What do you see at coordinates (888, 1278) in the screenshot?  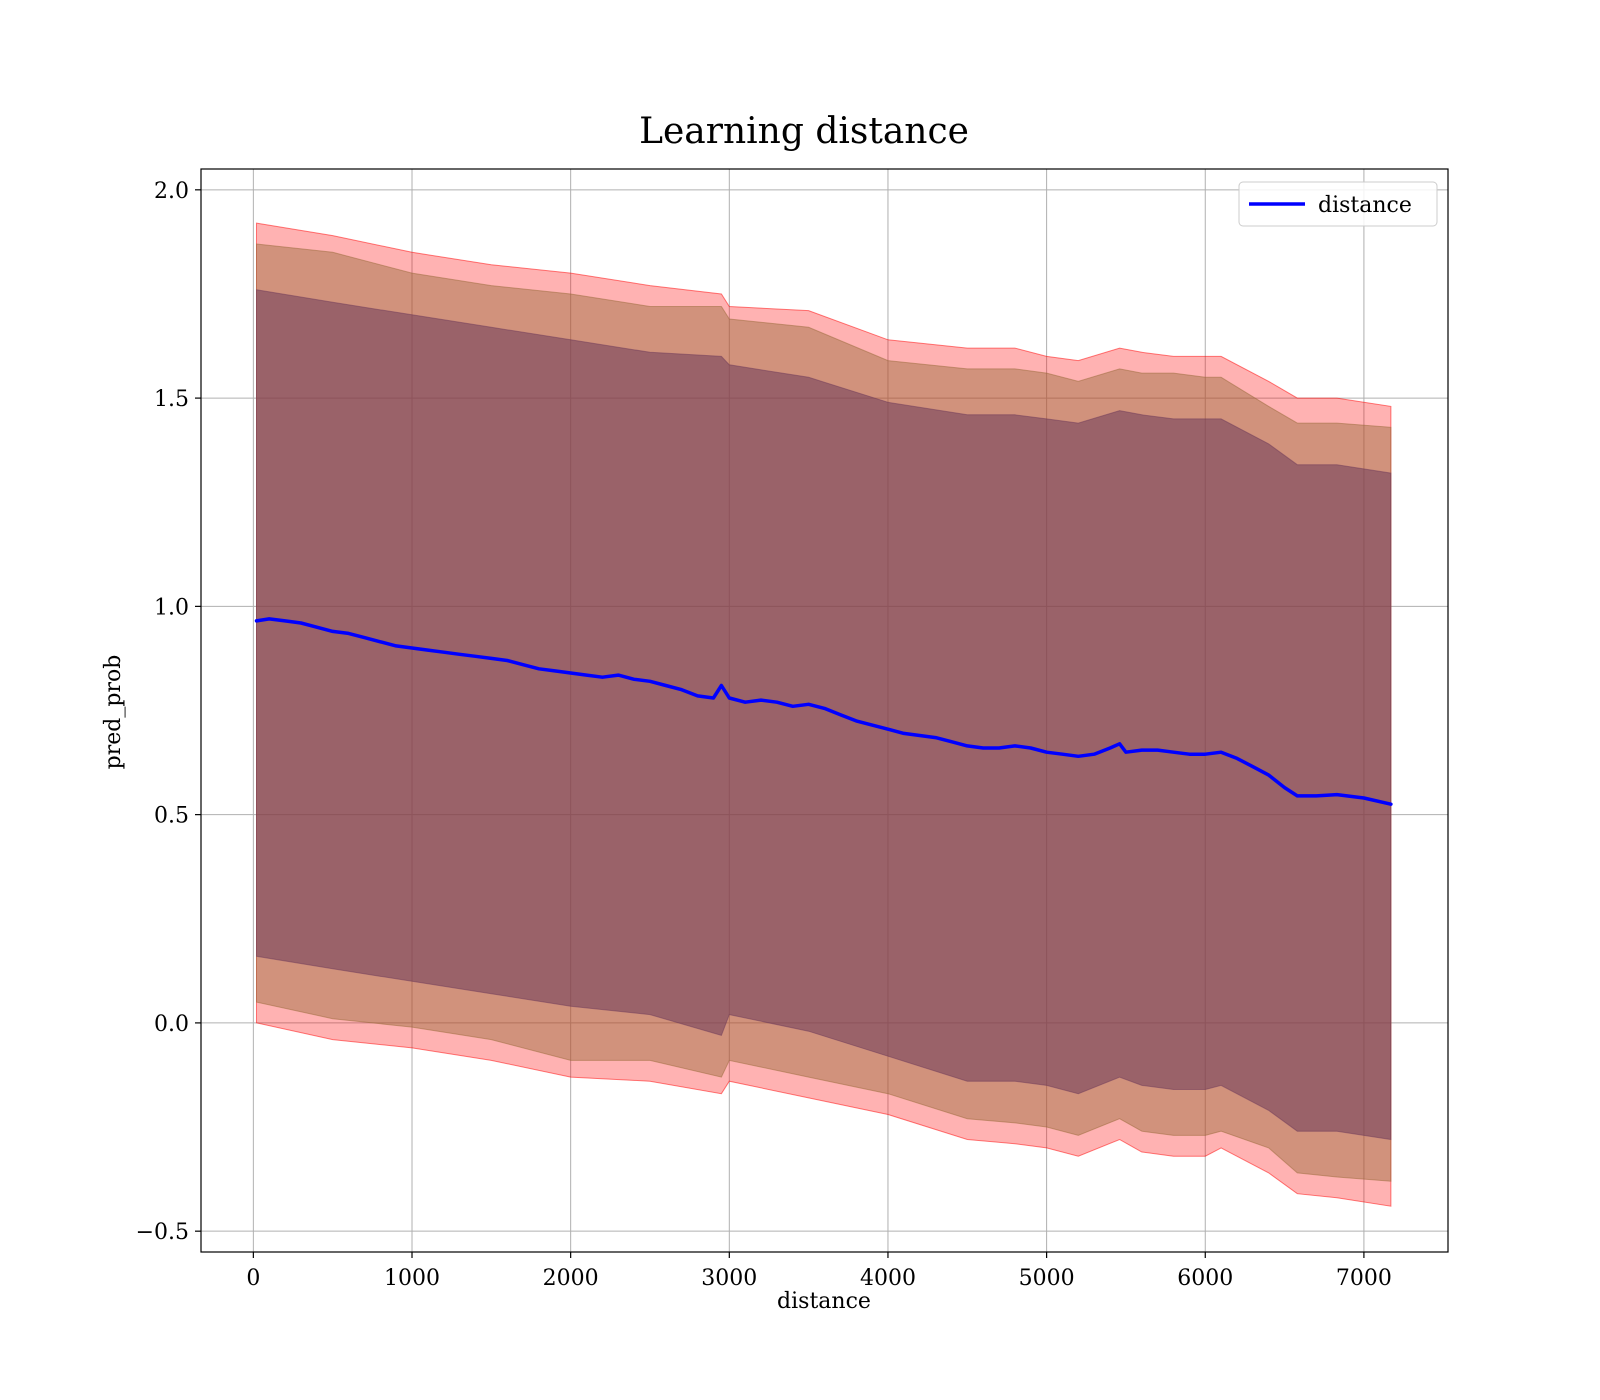 I see `x-tick-label-4: 4000` at bounding box center [888, 1278].